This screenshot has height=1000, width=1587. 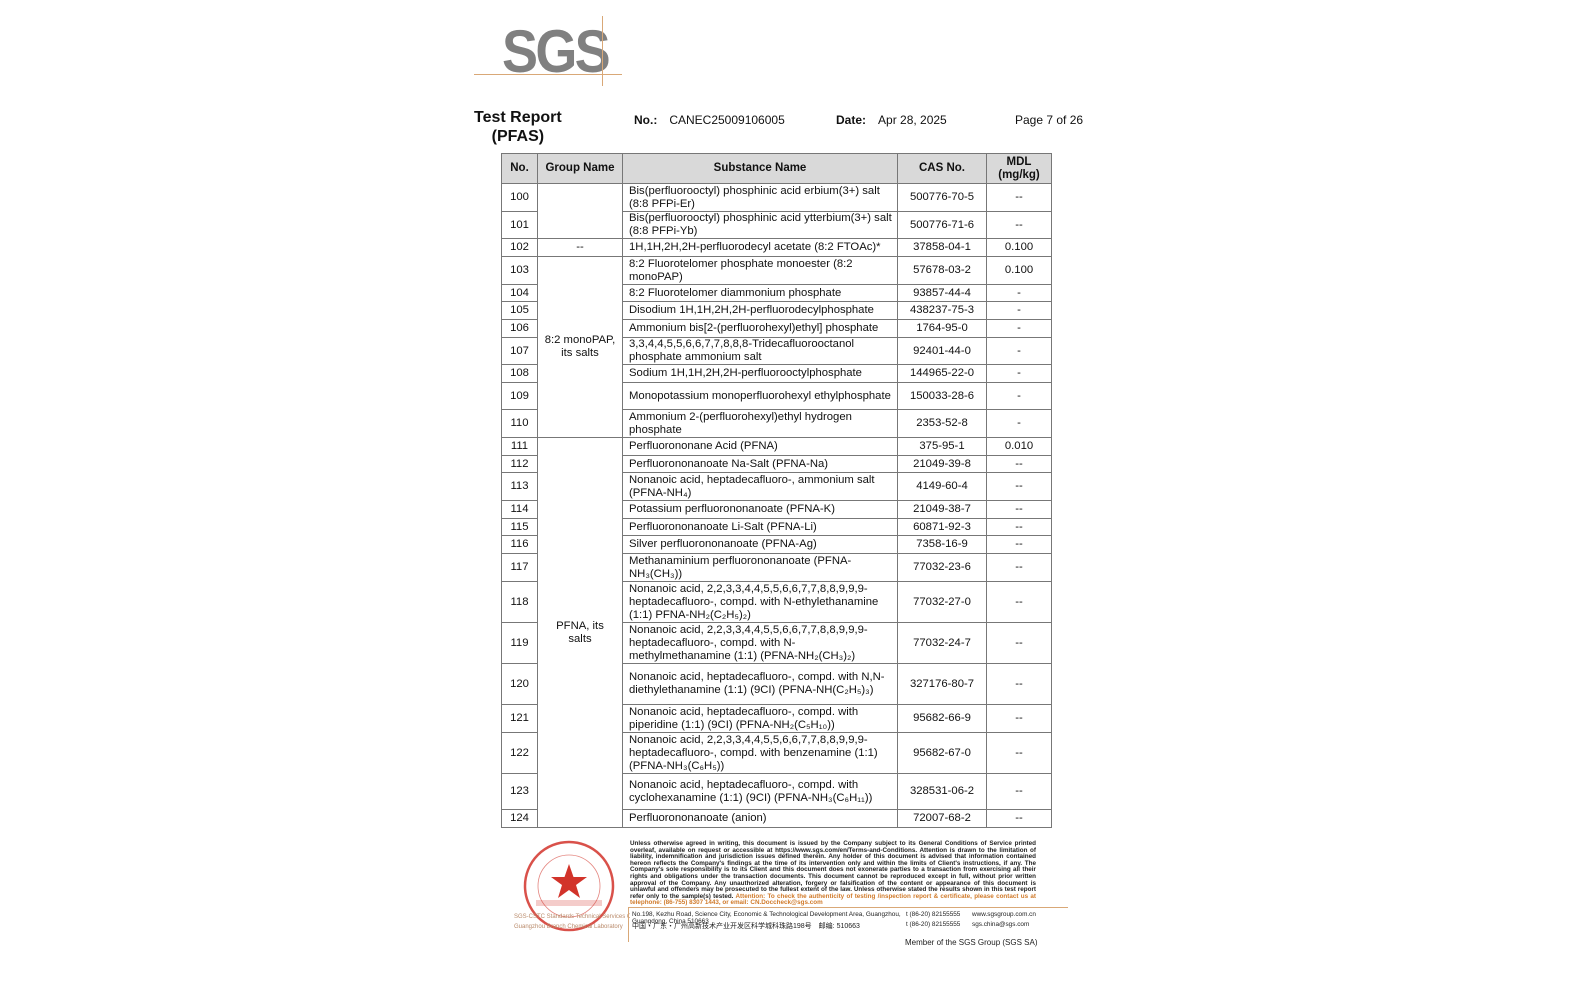 I want to click on svg-text:Guangzhou Branch Chemical Labo: Guangzhou Branch Chemical Laboratory, so click(x=568, y=927).